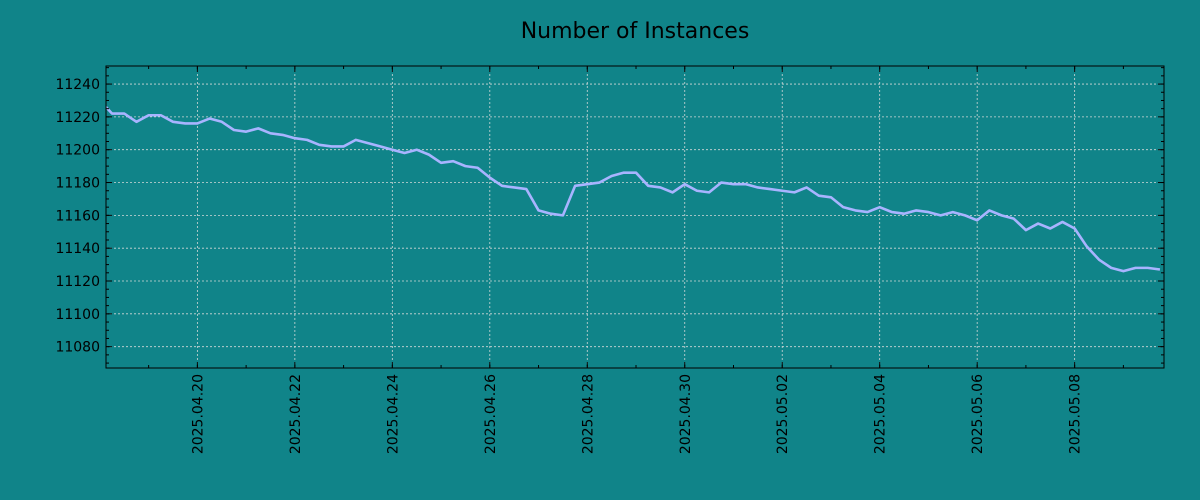 Image resolution: width=1200 pixels, height=500 pixels. I want to click on y-tick-label: 11100, so click(77, 315).